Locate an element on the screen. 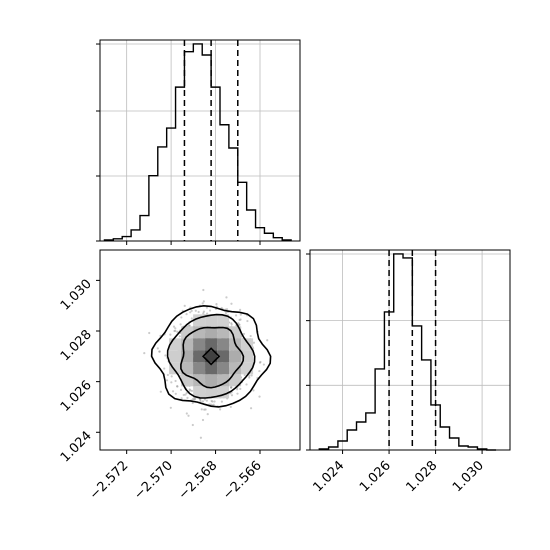 The width and height of the screenshot is (550, 550). histogram-step-outline is located at coordinates (407, 352).